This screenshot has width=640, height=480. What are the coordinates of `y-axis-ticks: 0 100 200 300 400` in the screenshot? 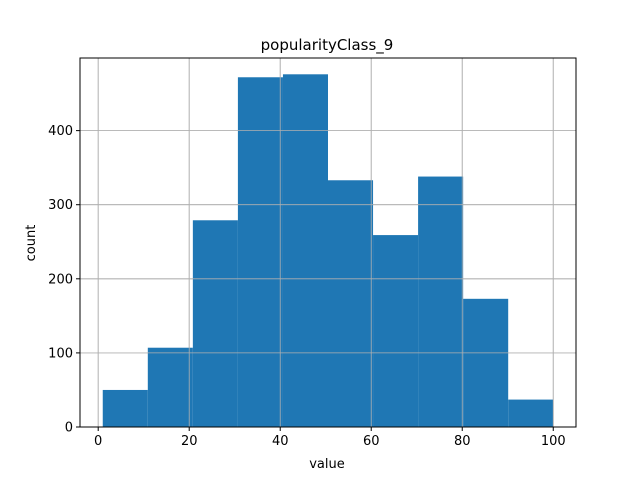 It's located at (64, 280).